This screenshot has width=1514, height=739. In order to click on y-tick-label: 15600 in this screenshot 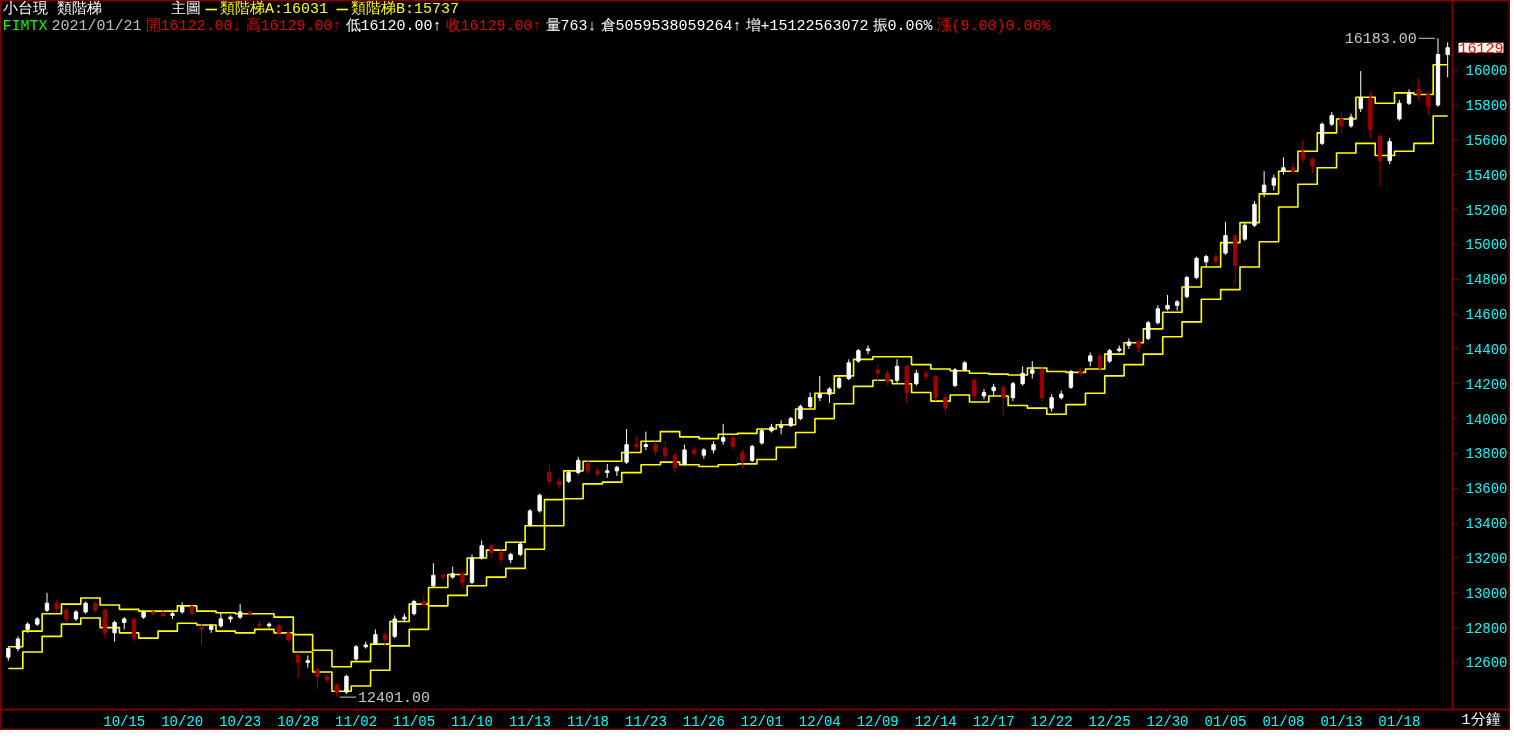, I will do `click(1486, 140)`.